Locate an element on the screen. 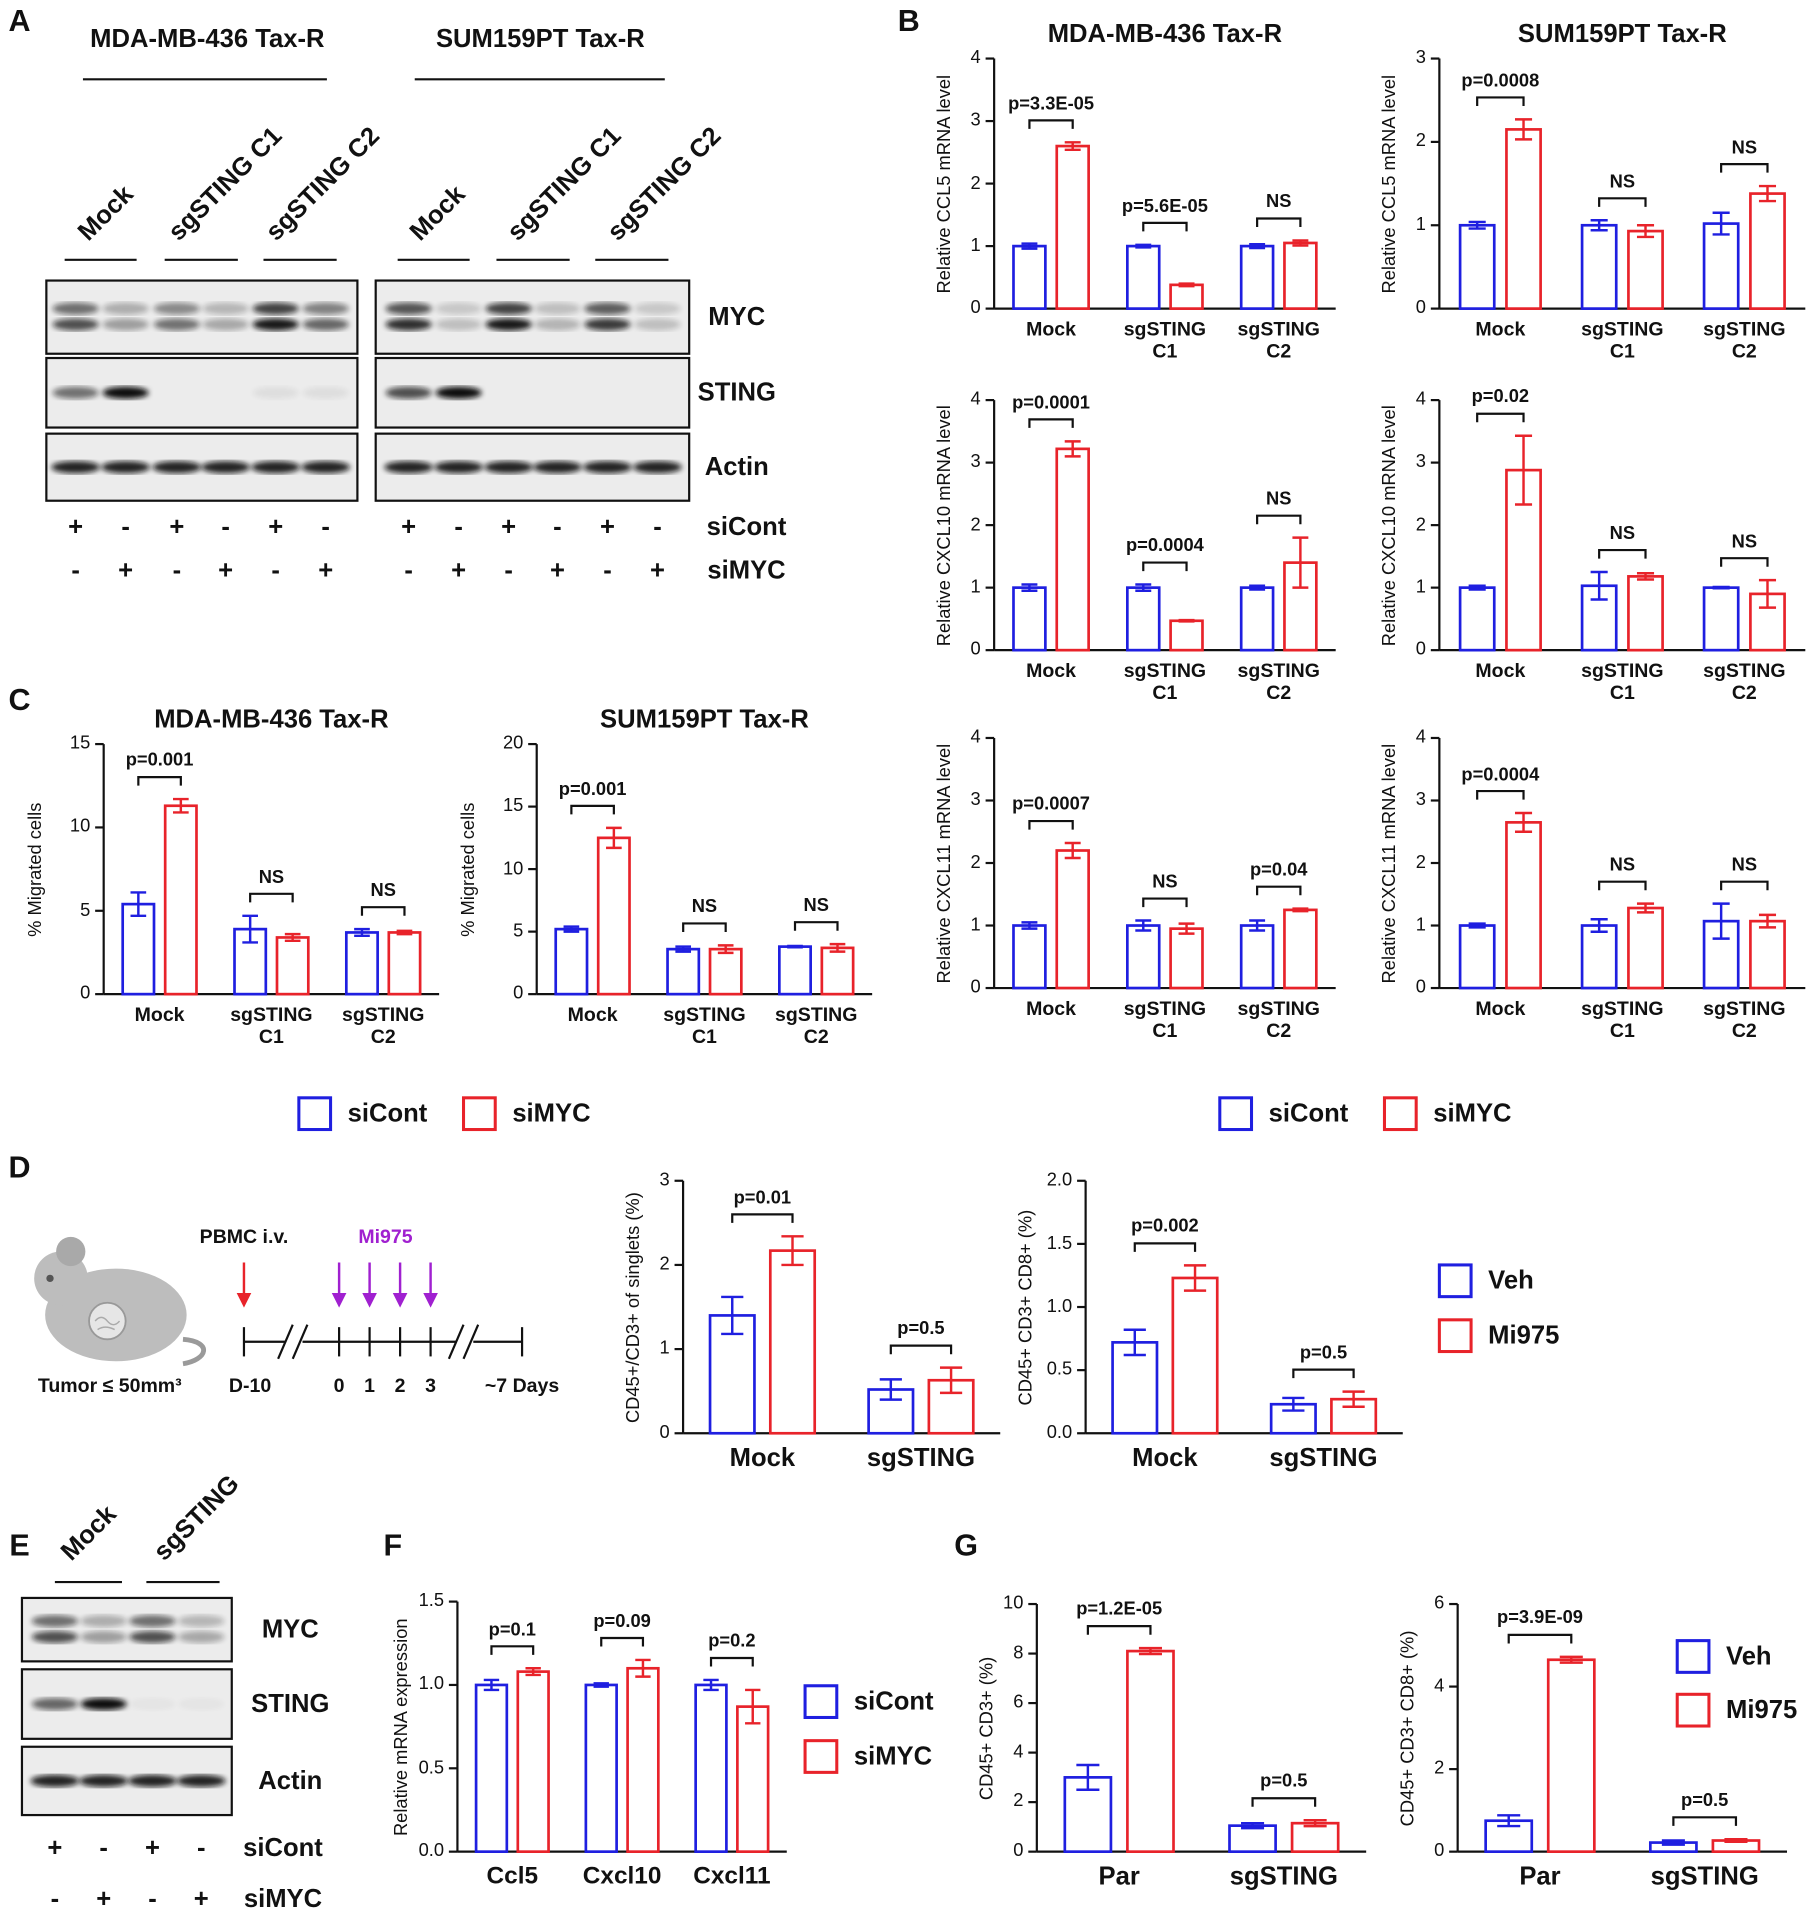 The image size is (1818, 1920). y-tick-label: 1.0 is located at coordinates (431, 1684).